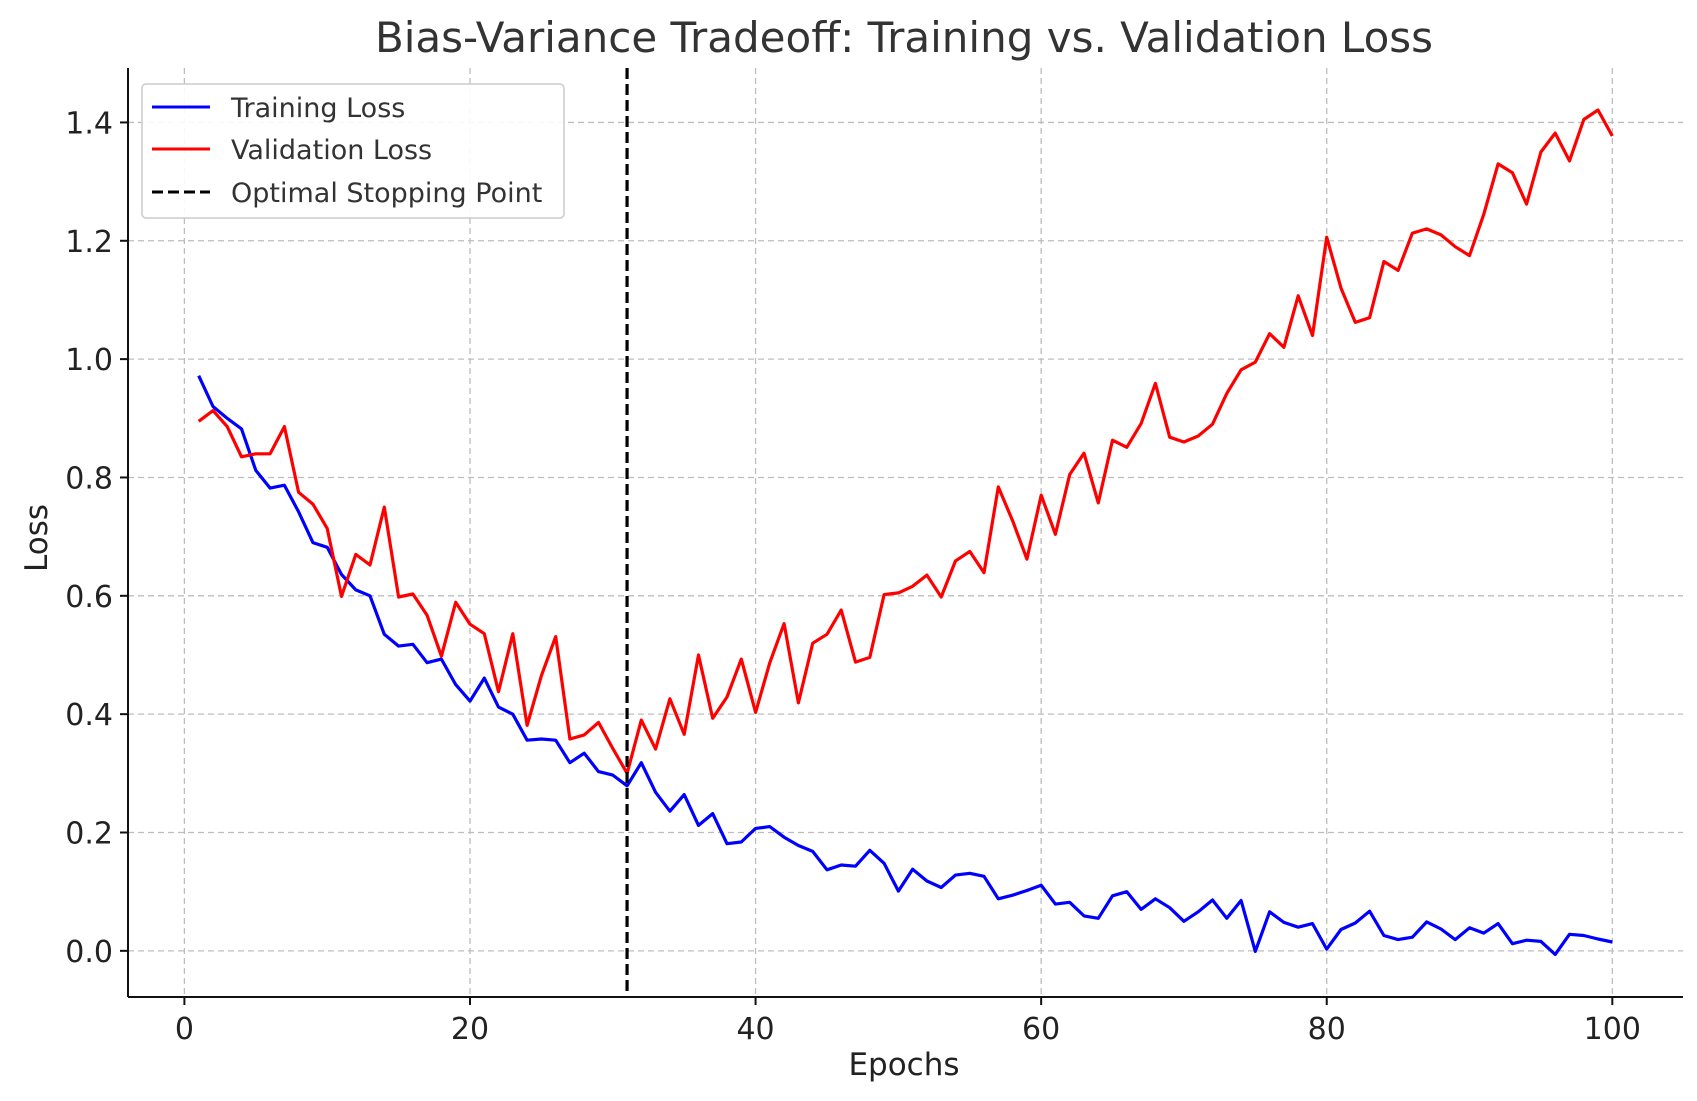 The width and height of the screenshot is (1697, 1101). What do you see at coordinates (89, 715) in the screenshot?
I see `y-tick-label: 0.4` at bounding box center [89, 715].